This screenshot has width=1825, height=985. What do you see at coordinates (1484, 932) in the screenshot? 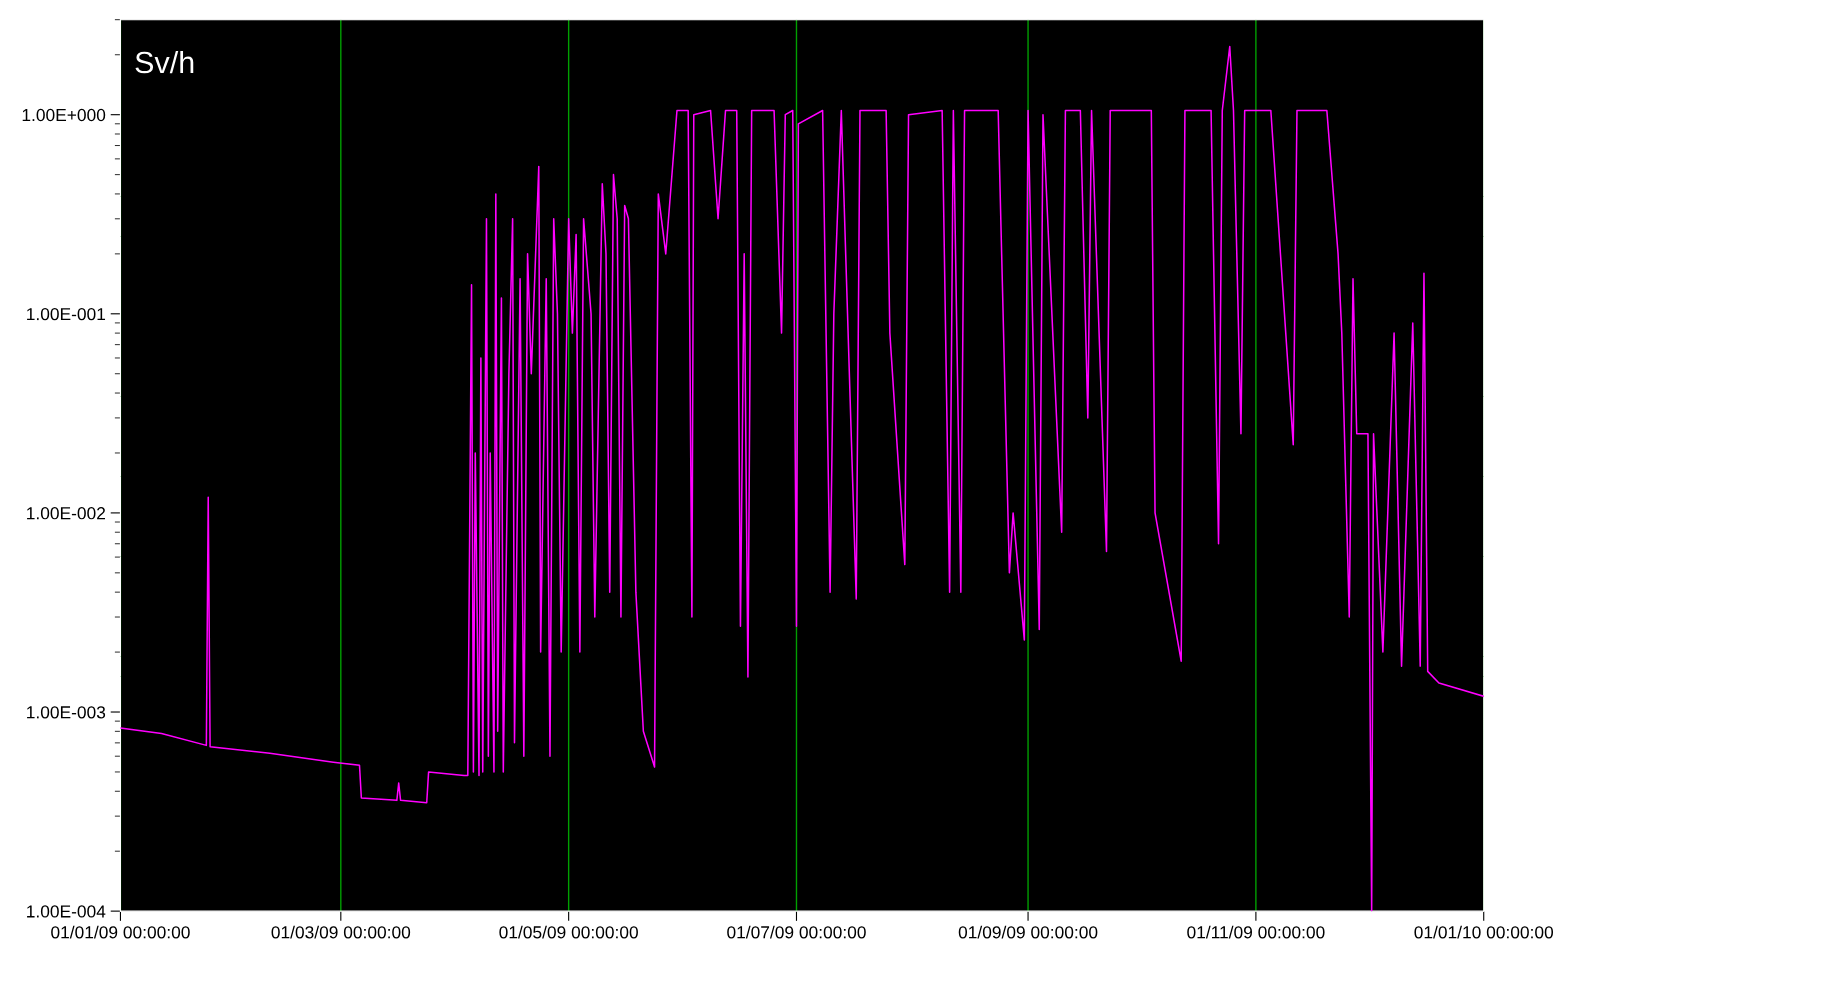
I see `x-tick-label: 01/01/10 00:00:00` at bounding box center [1484, 932].